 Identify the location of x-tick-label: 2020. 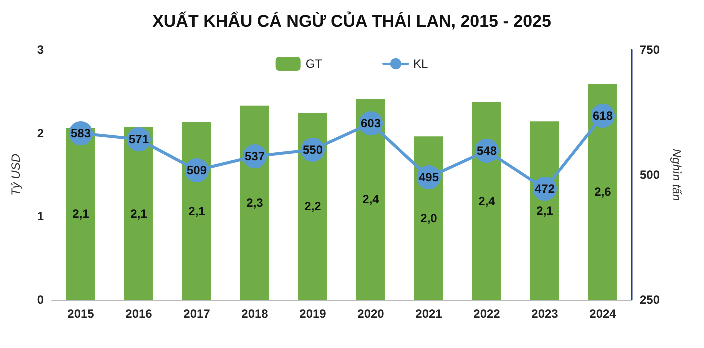
(371, 314).